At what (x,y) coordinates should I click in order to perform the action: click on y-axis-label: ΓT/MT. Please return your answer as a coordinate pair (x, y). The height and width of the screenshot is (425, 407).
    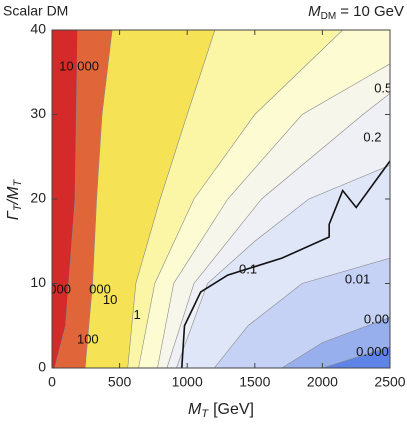
    Looking at the image, I should click on (14, 200).